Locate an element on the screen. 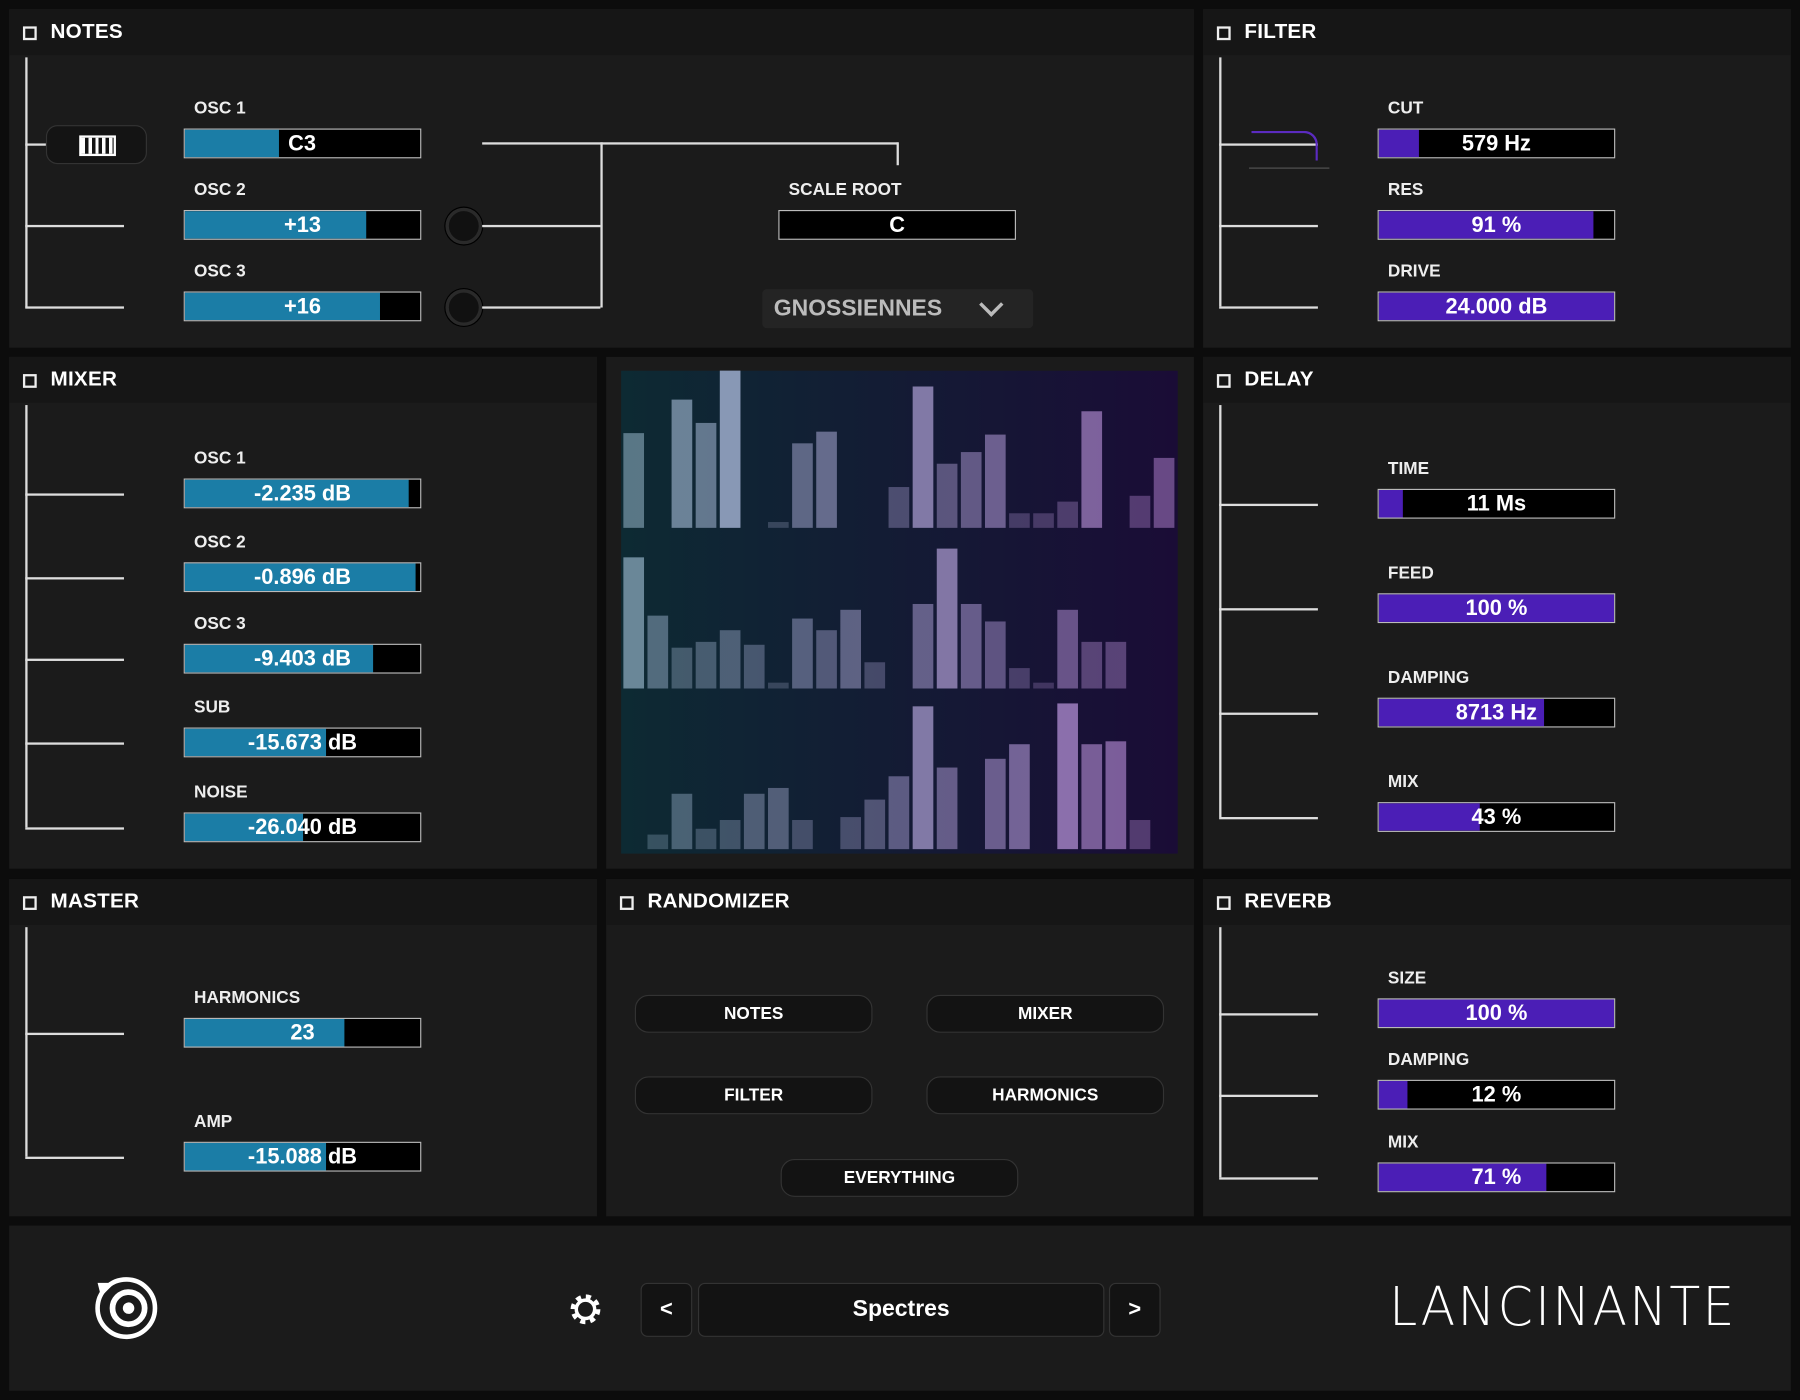 The width and height of the screenshot is (1800, 1400). panel-header: FILTER is located at coordinates (1497, 32).